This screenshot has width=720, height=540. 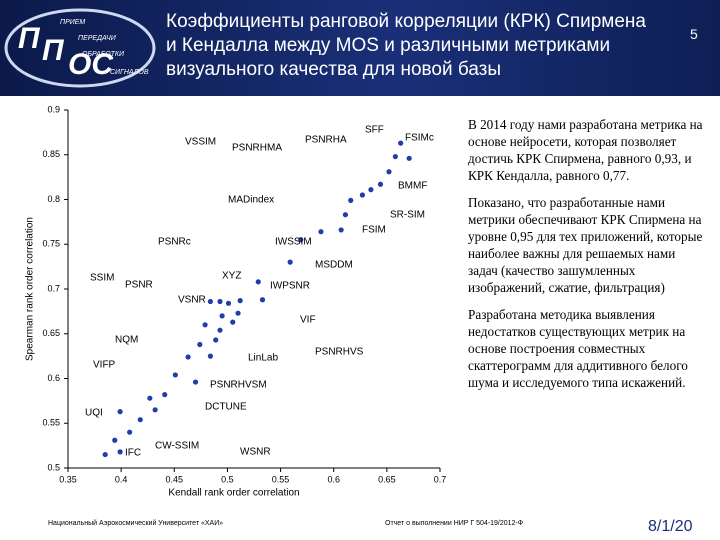 I want to click on annotation: VSSIM, so click(x=200, y=142).